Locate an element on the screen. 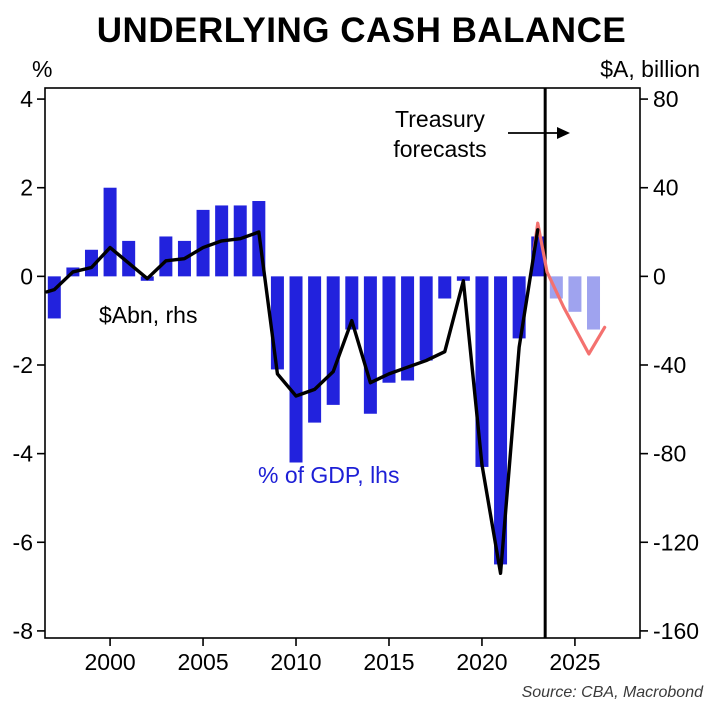  treasury-annotation-line1: Treasury is located at coordinates (440, 119).